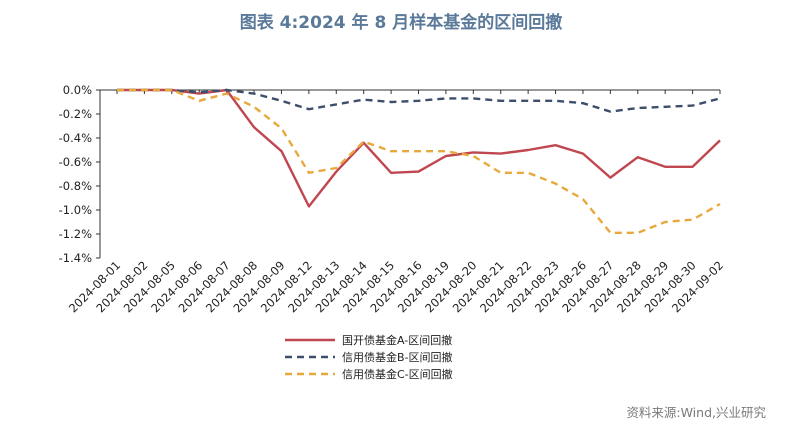 The image size is (802, 430). What do you see at coordinates (397, 374) in the screenshot?
I see `legend-label-3: 信用债基金C-区间回撤` at bounding box center [397, 374].